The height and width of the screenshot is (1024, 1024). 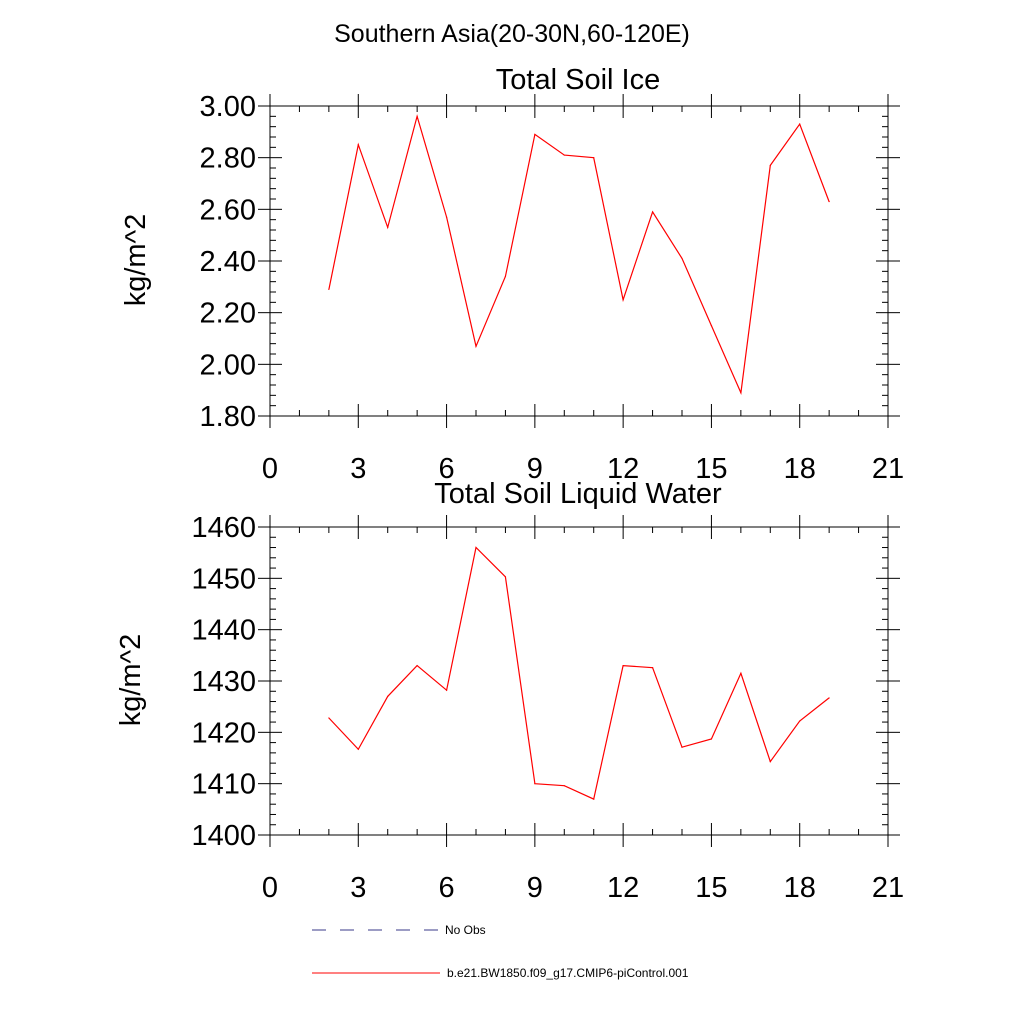 What do you see at coordinates (228, 365) in the screenshot?
I see `y-tick-label: 2.00` at bounding box center [228, 365].